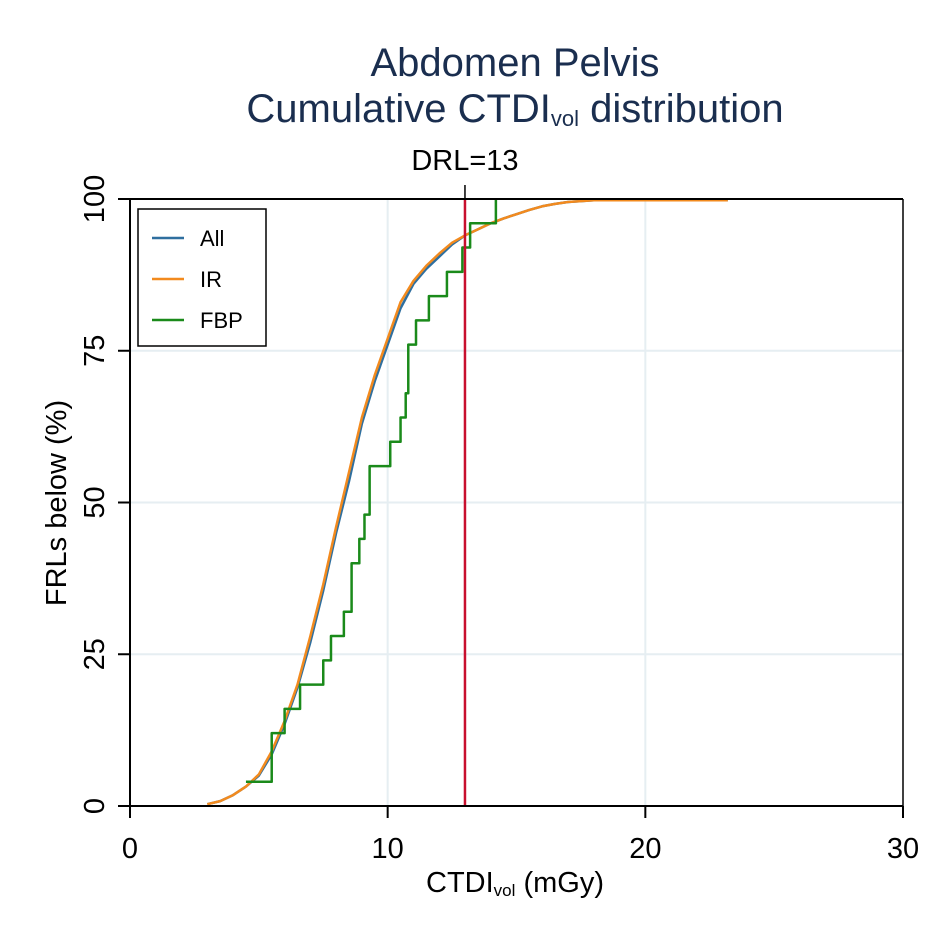 Image resolution: width=937 pixels, height=937 pixels. What do you see at coordinates (681, 109) in the screenshot?
I see `title-distribution: distribution` at bounding box center [681, 109].